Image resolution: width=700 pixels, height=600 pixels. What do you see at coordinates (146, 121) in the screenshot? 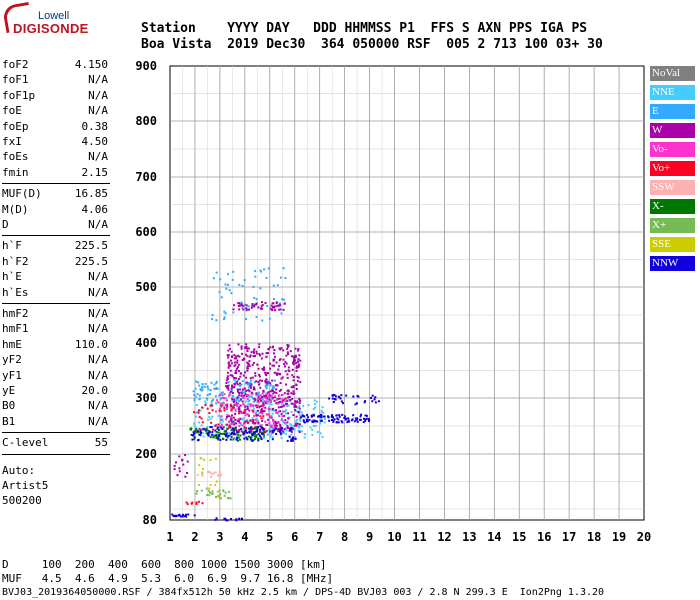
I see `y-tick-label: 800` at bounding box center [146, 121].